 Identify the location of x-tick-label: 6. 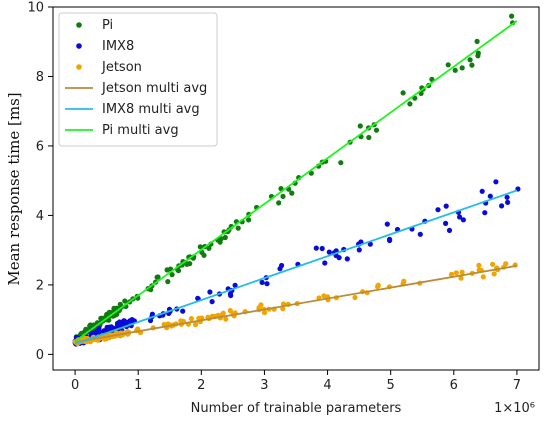
(454, 385).